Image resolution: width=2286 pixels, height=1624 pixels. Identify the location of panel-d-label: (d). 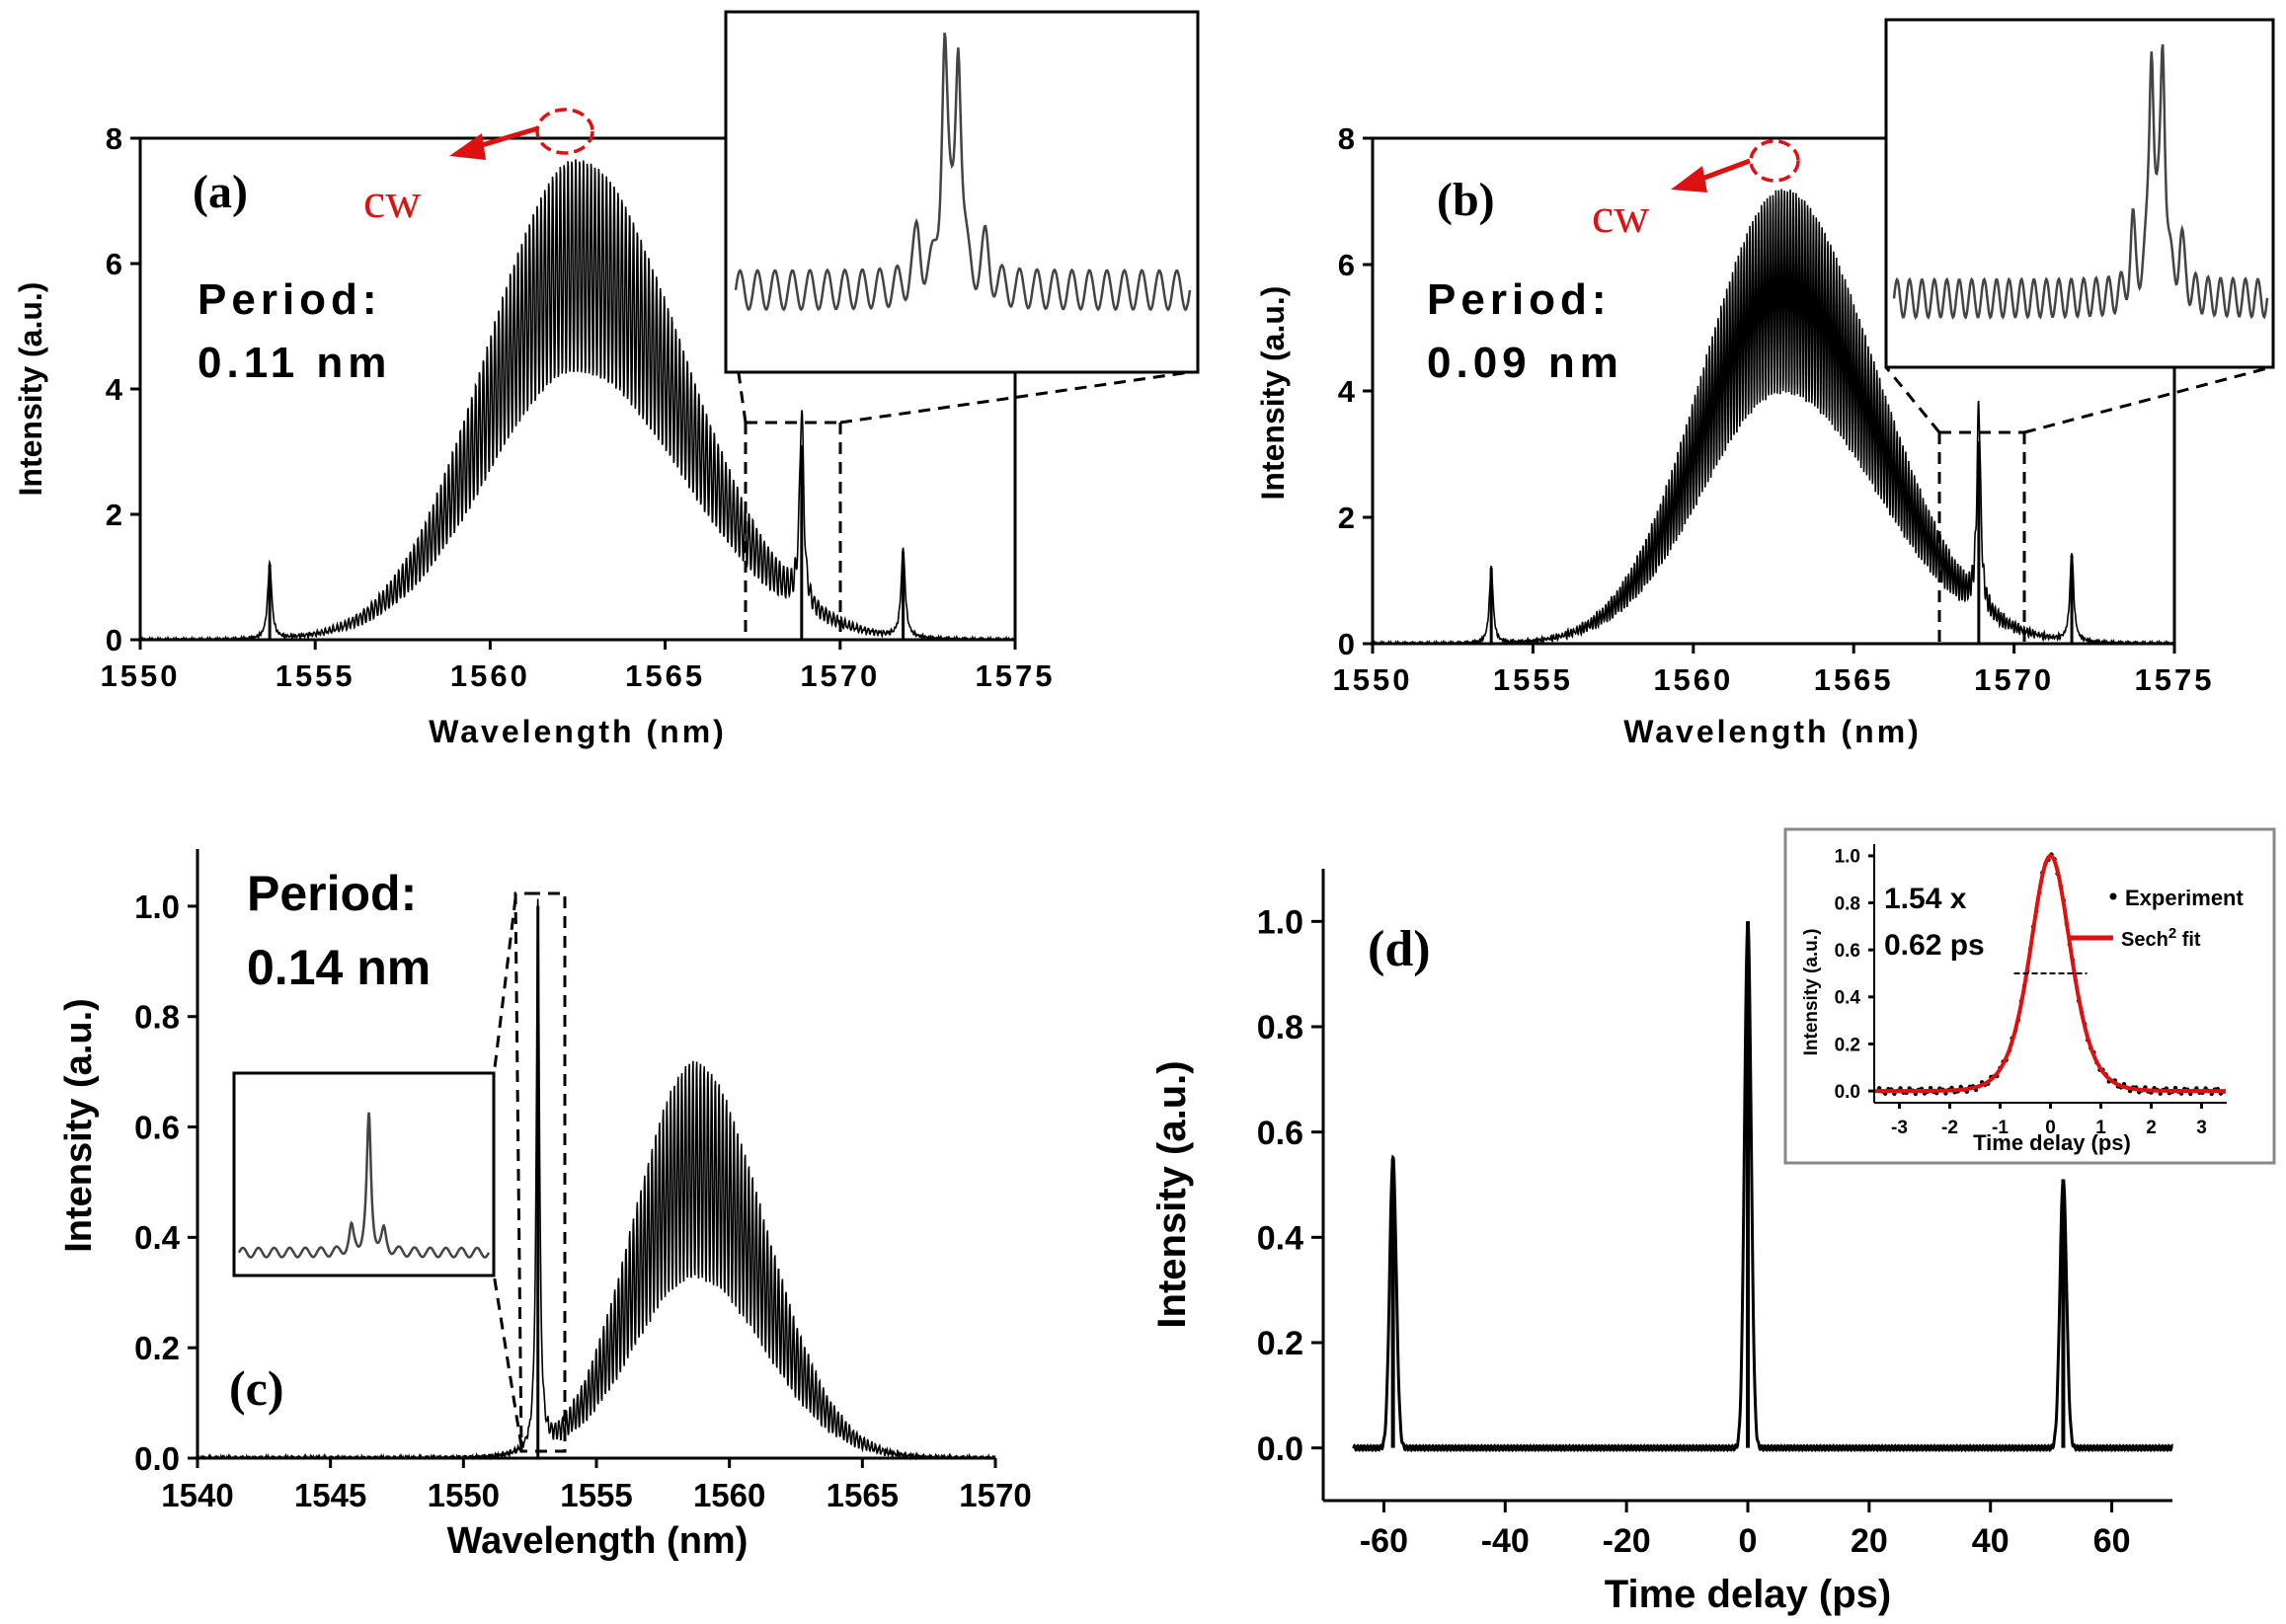
(1400, 949).